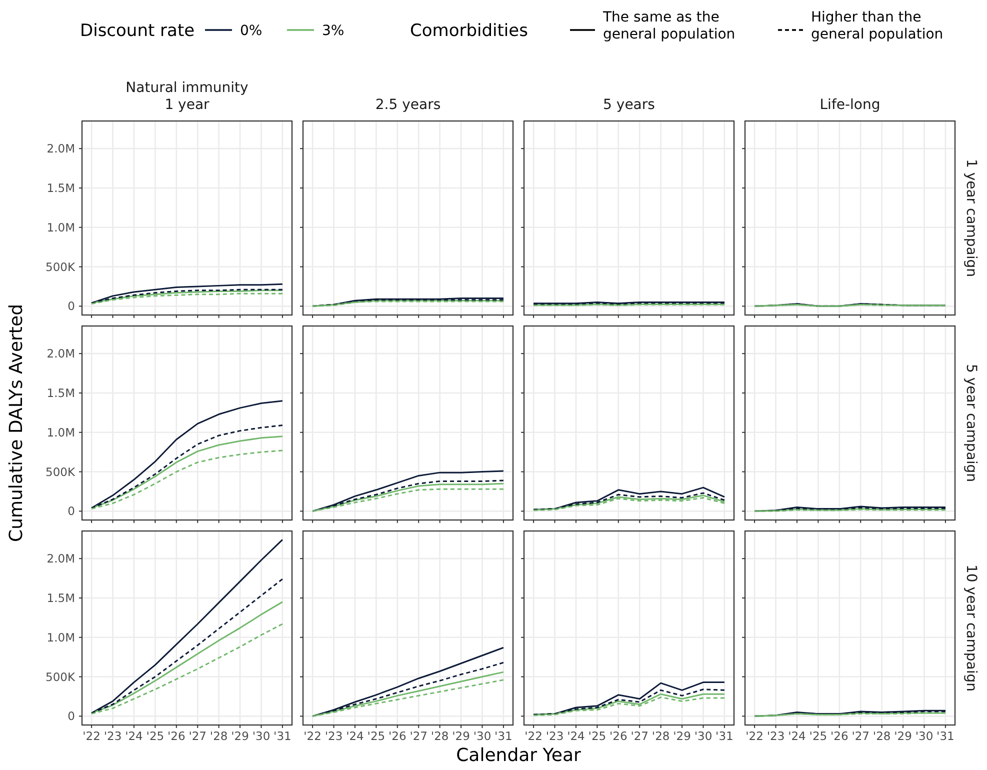  Describe the element at coordinates (408, 105) in the screenshot. I see `chart-title: 2.5 years` at that location.